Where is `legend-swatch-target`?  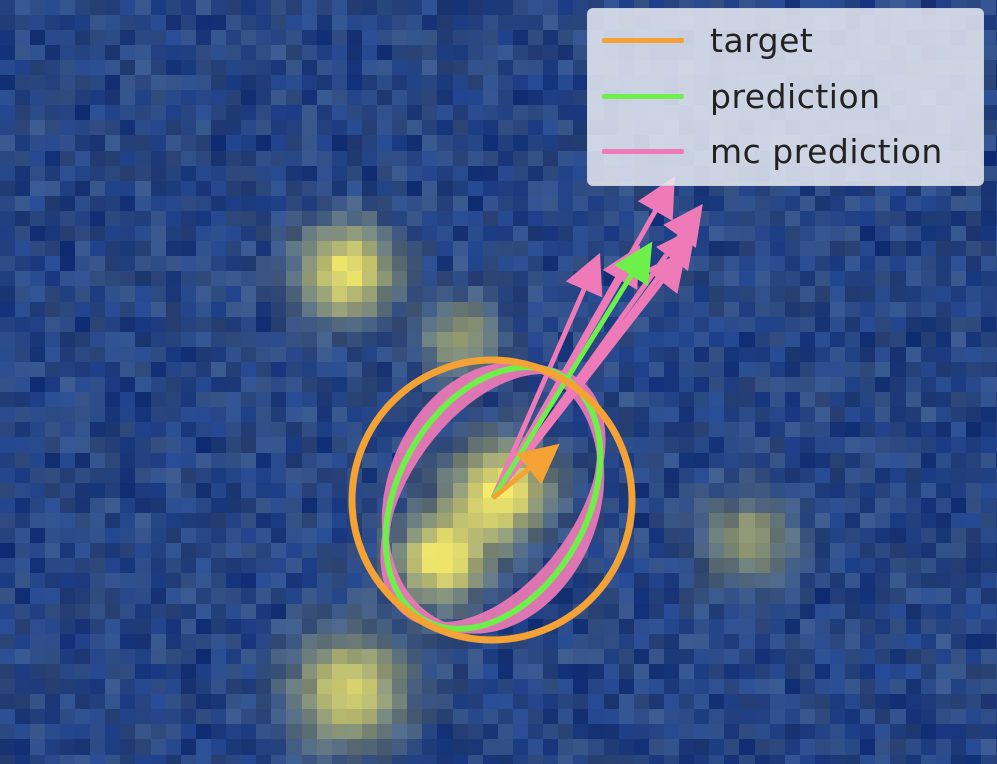
legend-swatch-target is located at coordinates (643, 40).